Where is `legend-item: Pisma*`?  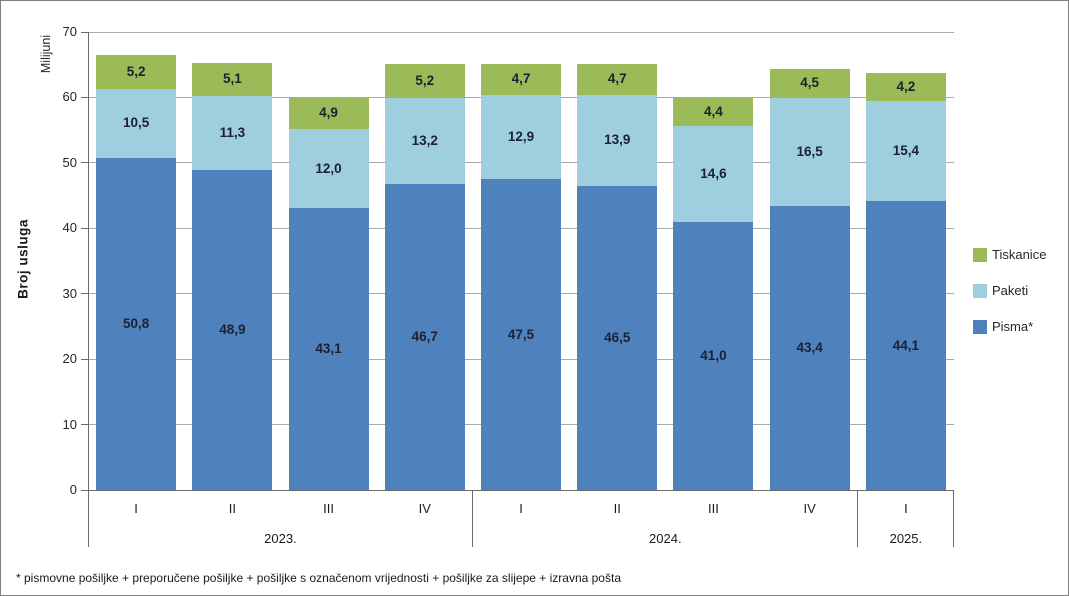
legend-item: Pisma* is located at coordinates (1009, 326).